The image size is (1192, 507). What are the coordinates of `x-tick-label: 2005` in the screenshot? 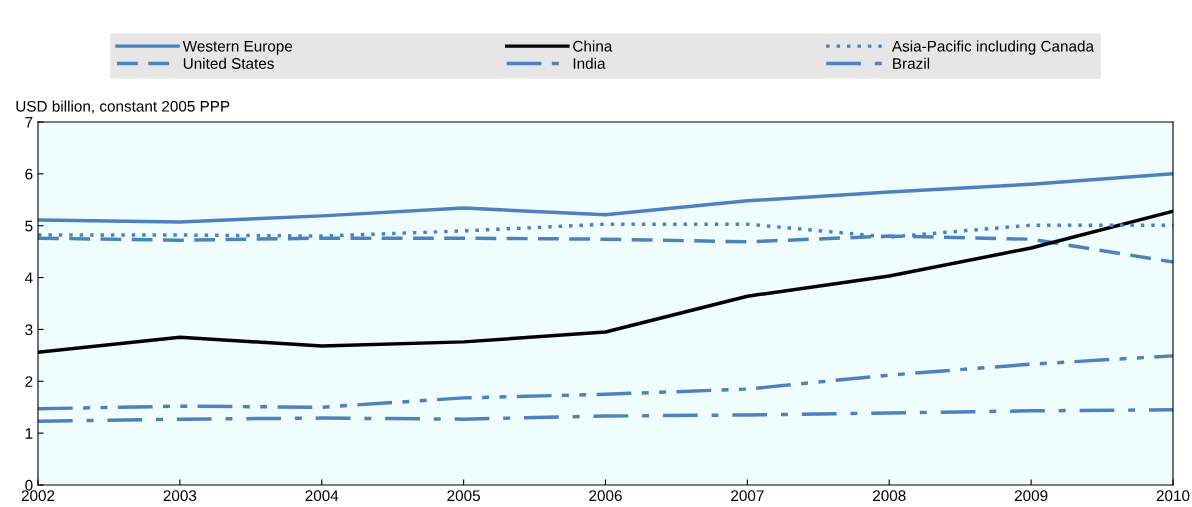 It's located at (463, 496).